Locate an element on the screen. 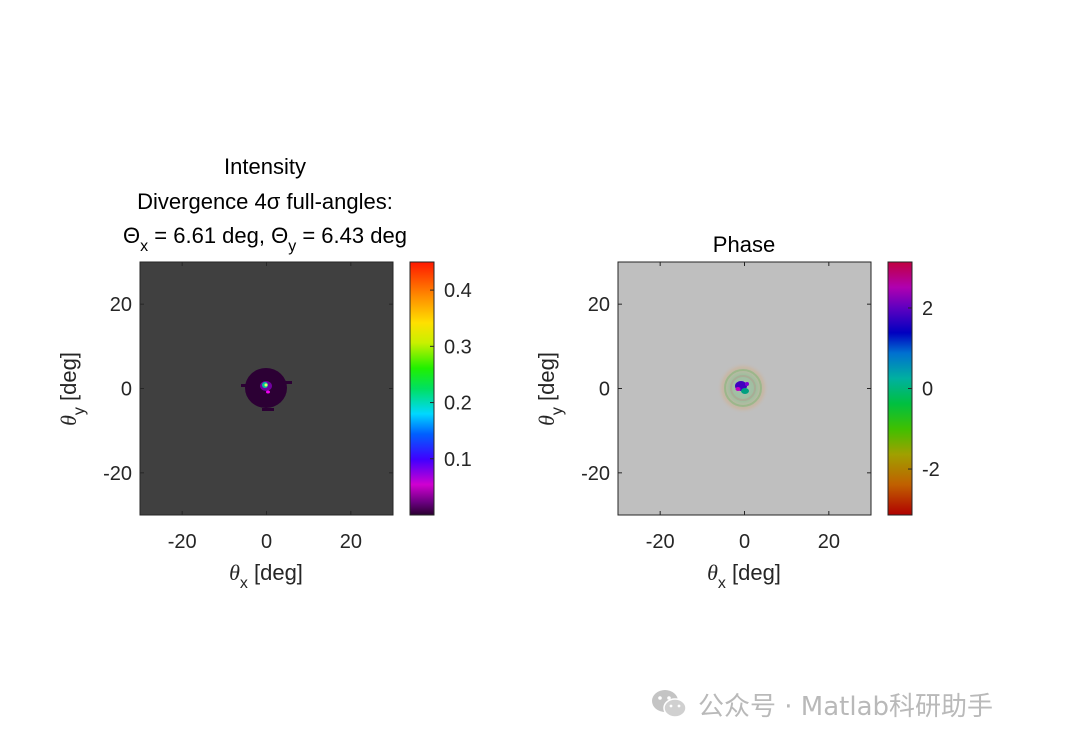 This screenshot has height=747, width=1080. phase-y-label: θy [deg] is located at coordinates (550, 389).